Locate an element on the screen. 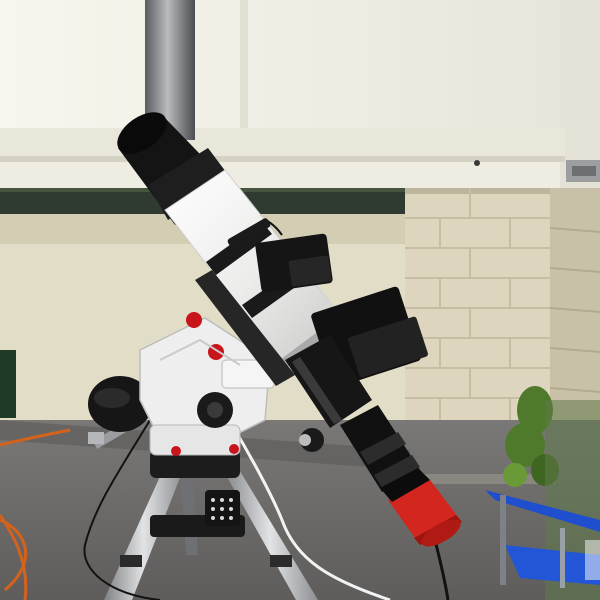 This screenshot has width=600, height=600. gutter-bracket-inner is located at coordinates (584, 171).